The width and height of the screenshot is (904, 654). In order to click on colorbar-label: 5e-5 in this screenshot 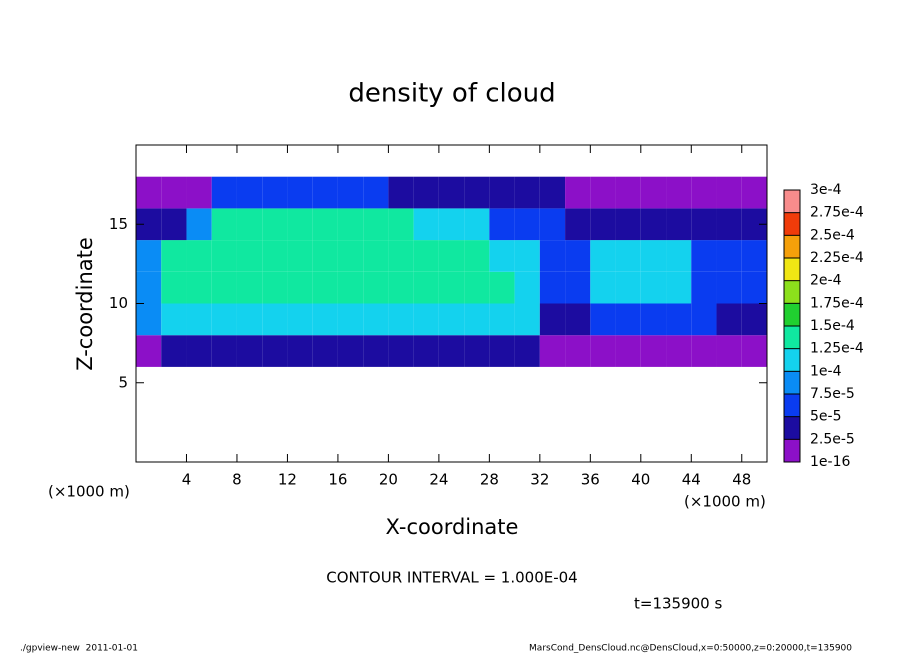, I will do `click(825, 417)`.